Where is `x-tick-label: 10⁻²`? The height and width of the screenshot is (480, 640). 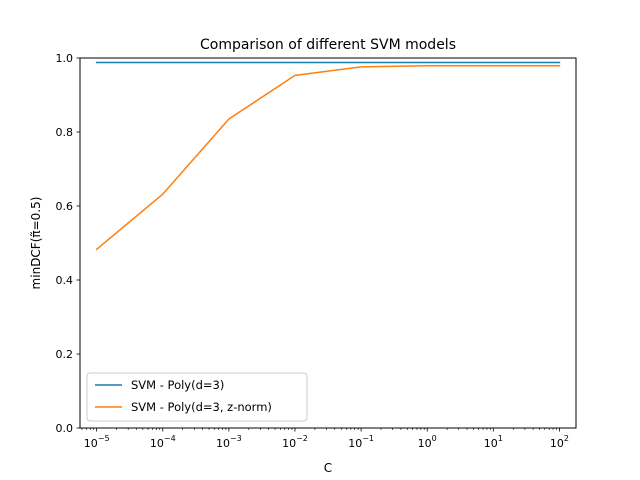 x-tick-label: 10⁻² is located at coordinates (295, 442).